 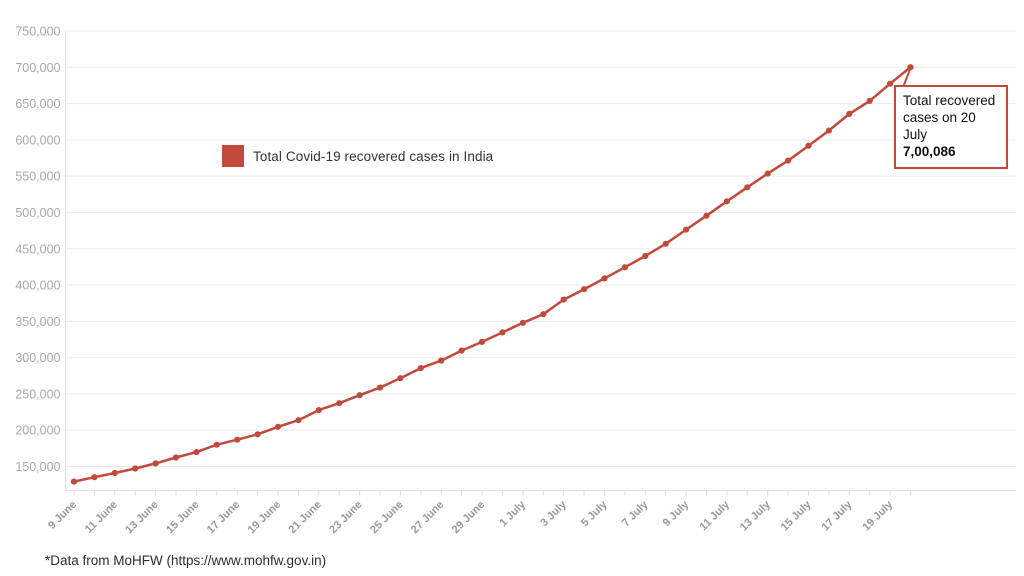 What do you see at coordinates (37, 177) in the screenshot?
I see `y-axis-tick-label: 550,000` at bounding box center [37, 177].